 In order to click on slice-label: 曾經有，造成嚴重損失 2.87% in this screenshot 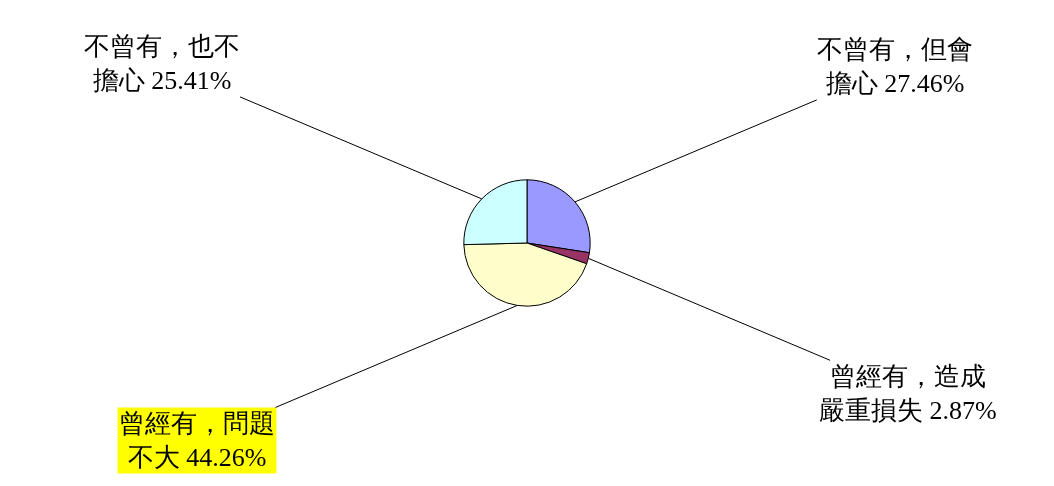, I will do `click(908, 393)`.